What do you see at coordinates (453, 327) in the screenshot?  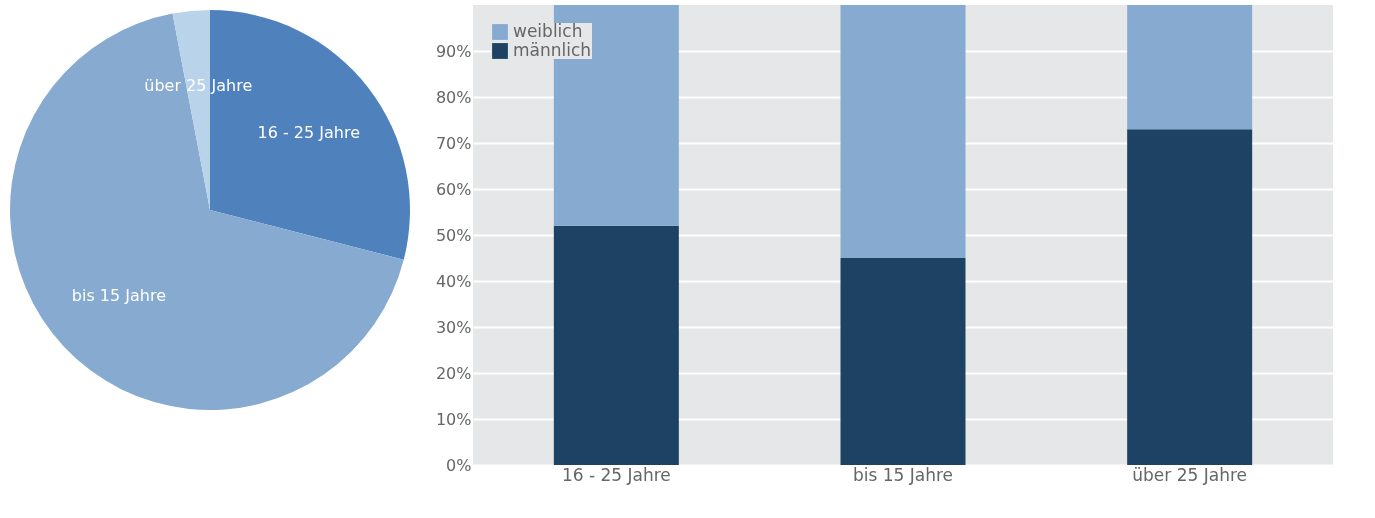 I see `y-tick-label: 30%` at bounding box center [453, 327].